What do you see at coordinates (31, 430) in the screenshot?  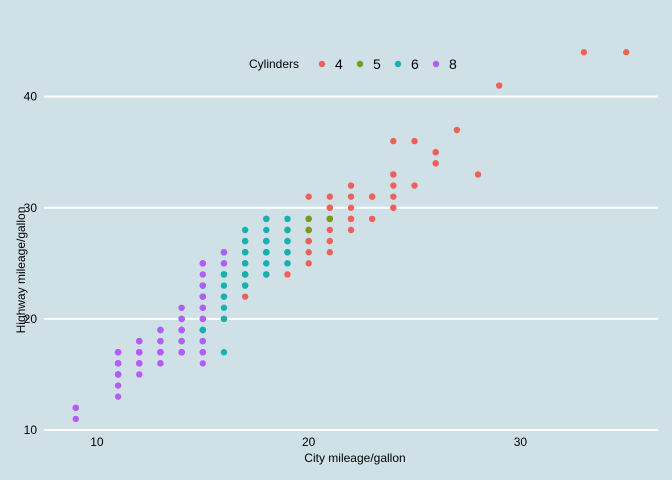 I see `y-tick-label: 10` at bounding box center [31, 430].